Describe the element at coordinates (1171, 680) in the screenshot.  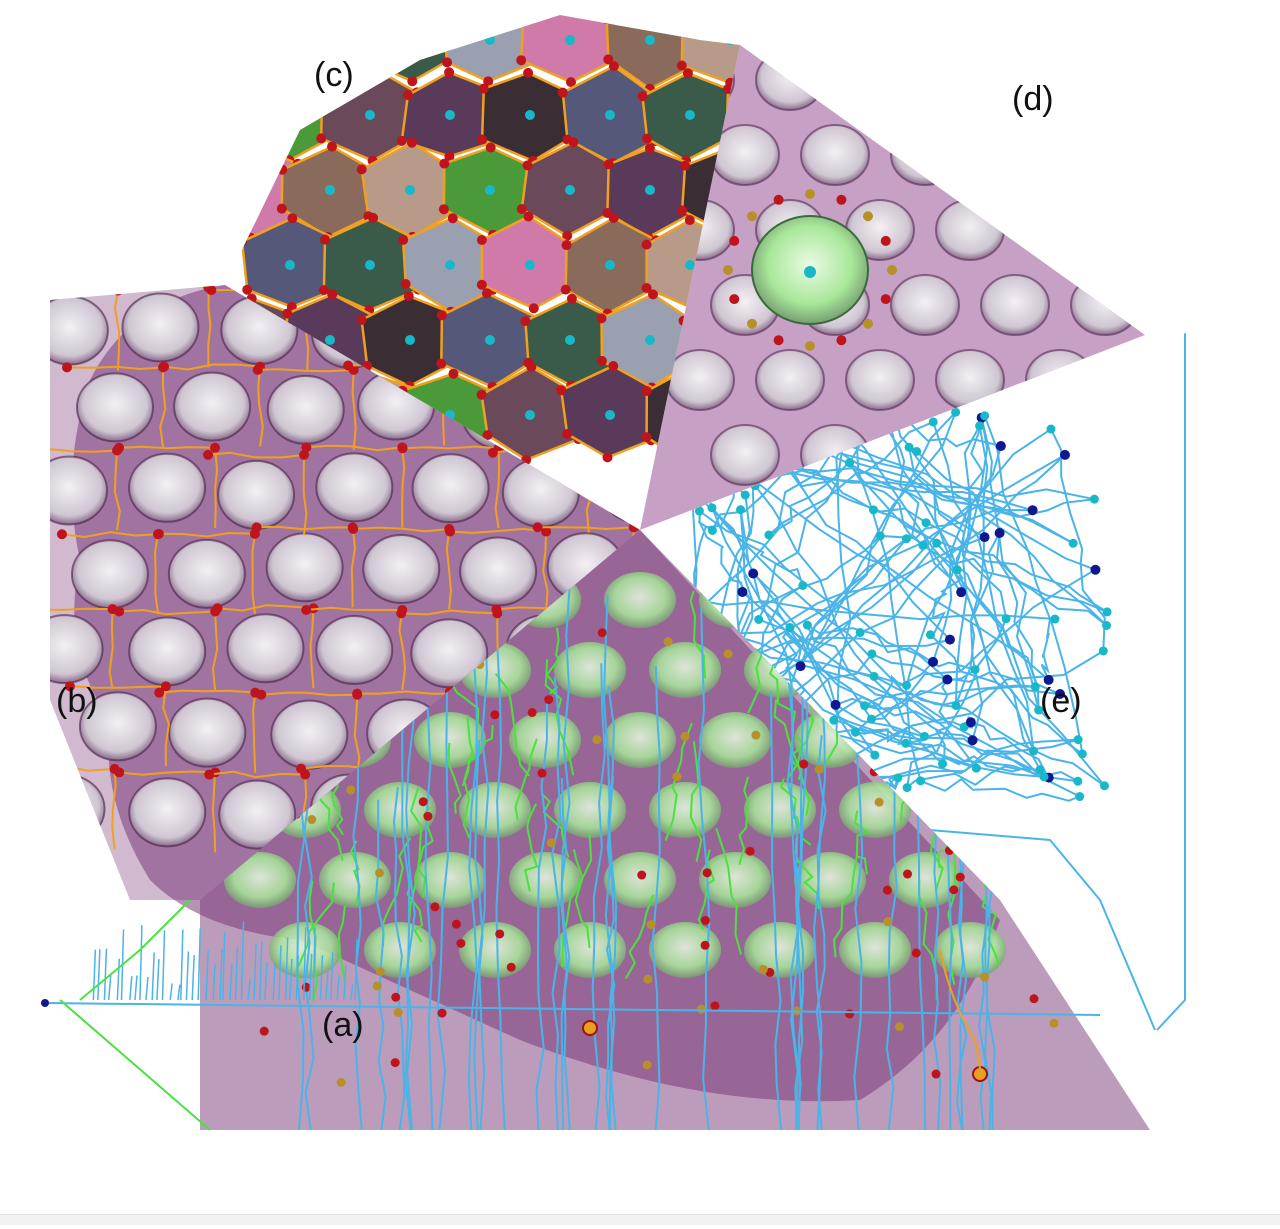
I see `bounding-line` at that location.